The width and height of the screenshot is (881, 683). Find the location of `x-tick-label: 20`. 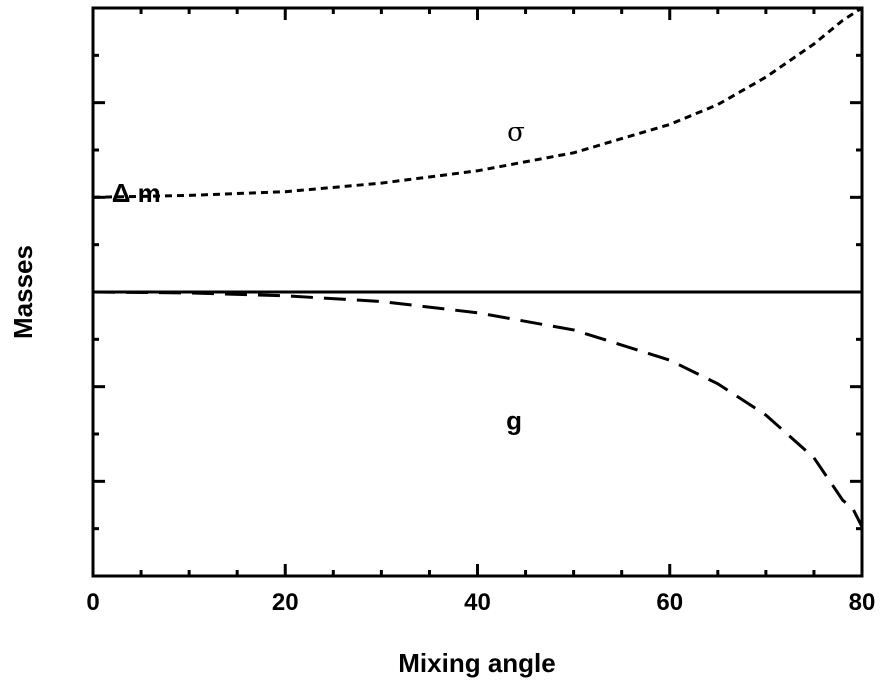

x-tick-label: 20 is located at coordinates (285, 602).